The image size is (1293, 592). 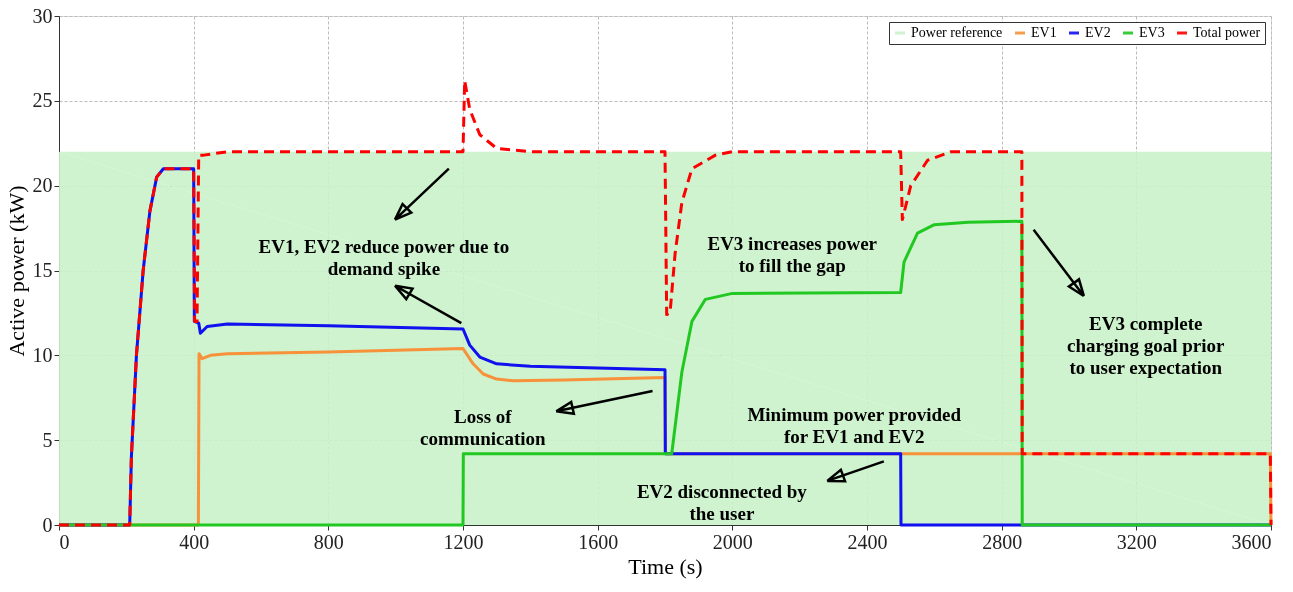 What do you see at coordinates (1152, 32) in the screenshot?
I see `legend-label: EV3` at bounding box center [1152, 32].